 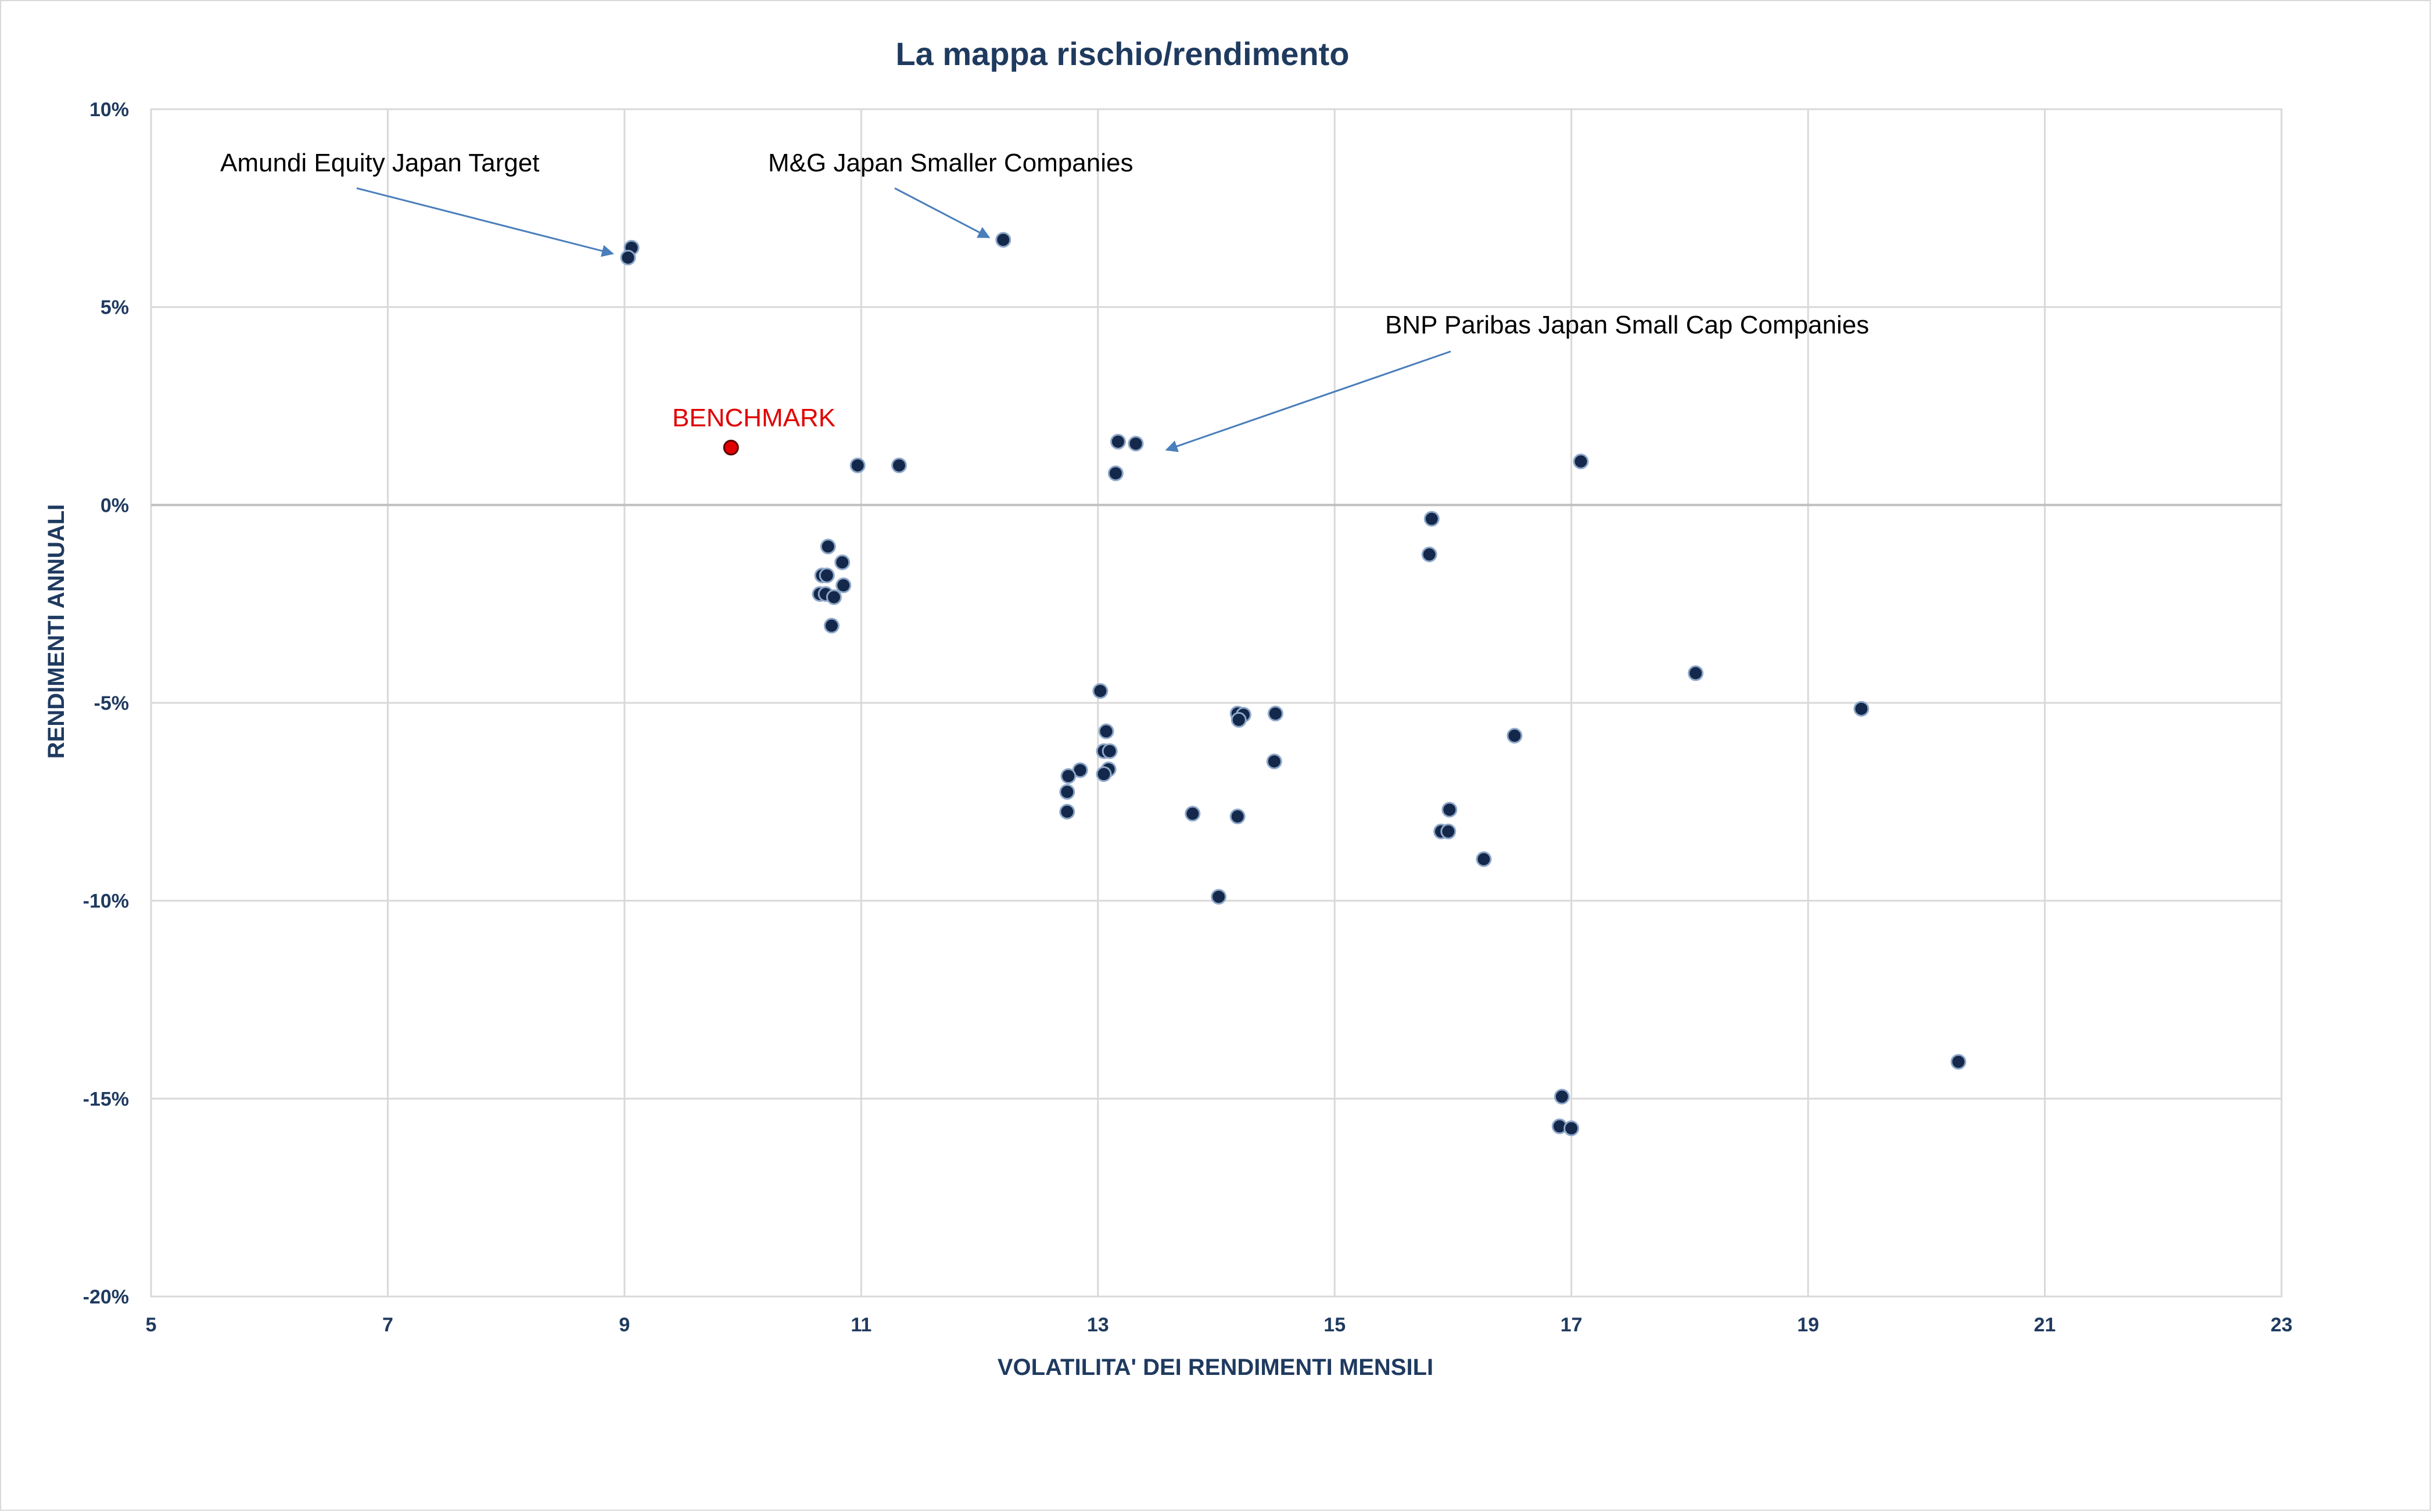 What do you see at coordinates (109, 110) in the screenshot?
I see `y-tick-label: 10%` at bounding box center [109, 110].